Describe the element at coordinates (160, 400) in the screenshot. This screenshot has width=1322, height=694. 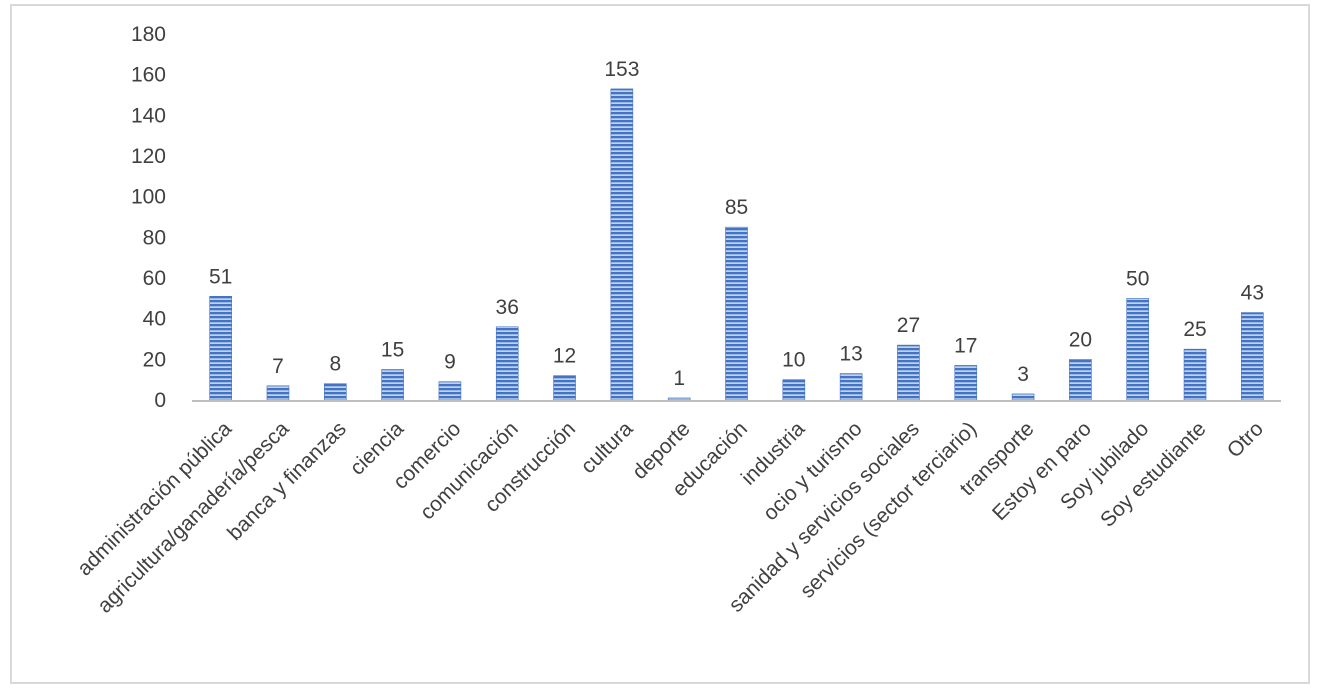
I see `y-tick-label-0: 0` at that location.